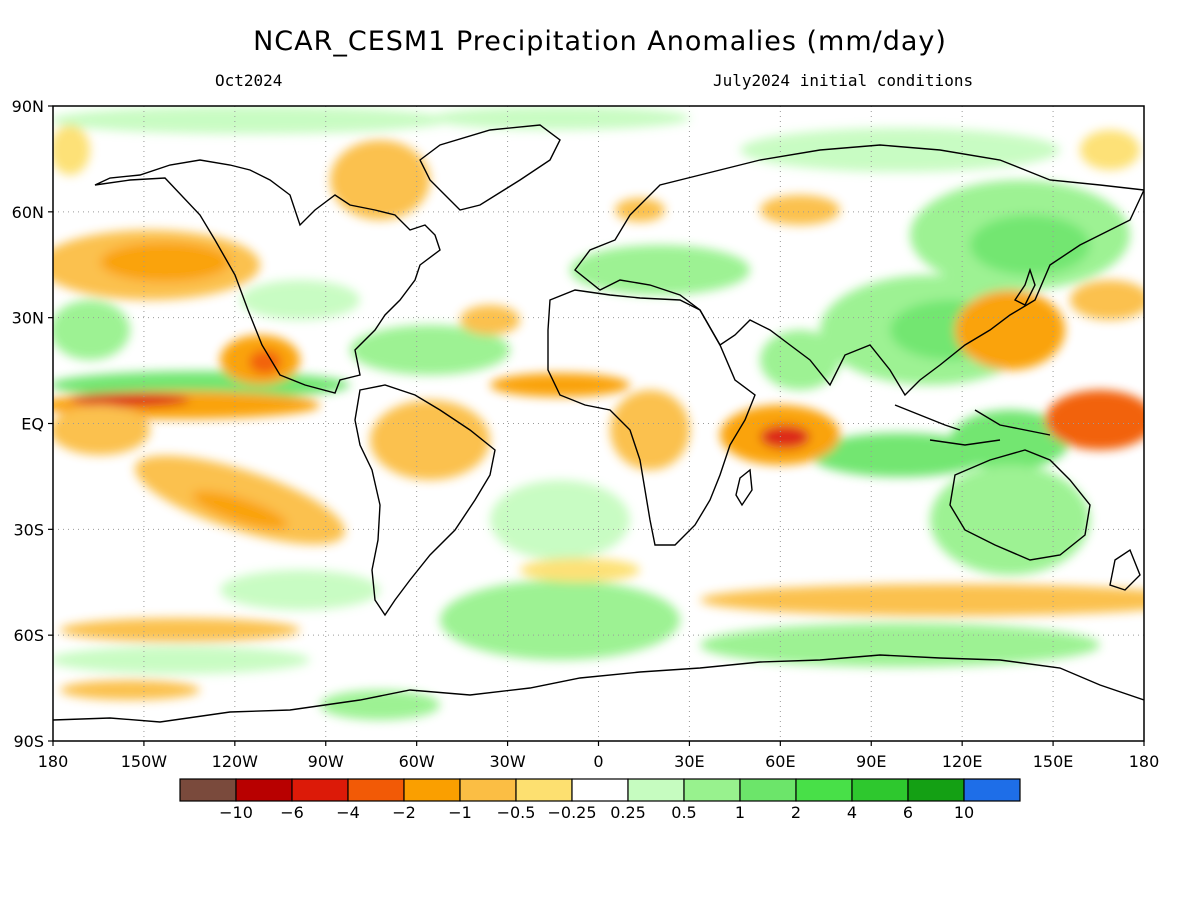 Image resolution: width=1200 pixels, height=900 pixels. What do you see at coordinates (598, 688) in the screenshot?
I see `coast-antarctica` at bounding box center [598, 688].